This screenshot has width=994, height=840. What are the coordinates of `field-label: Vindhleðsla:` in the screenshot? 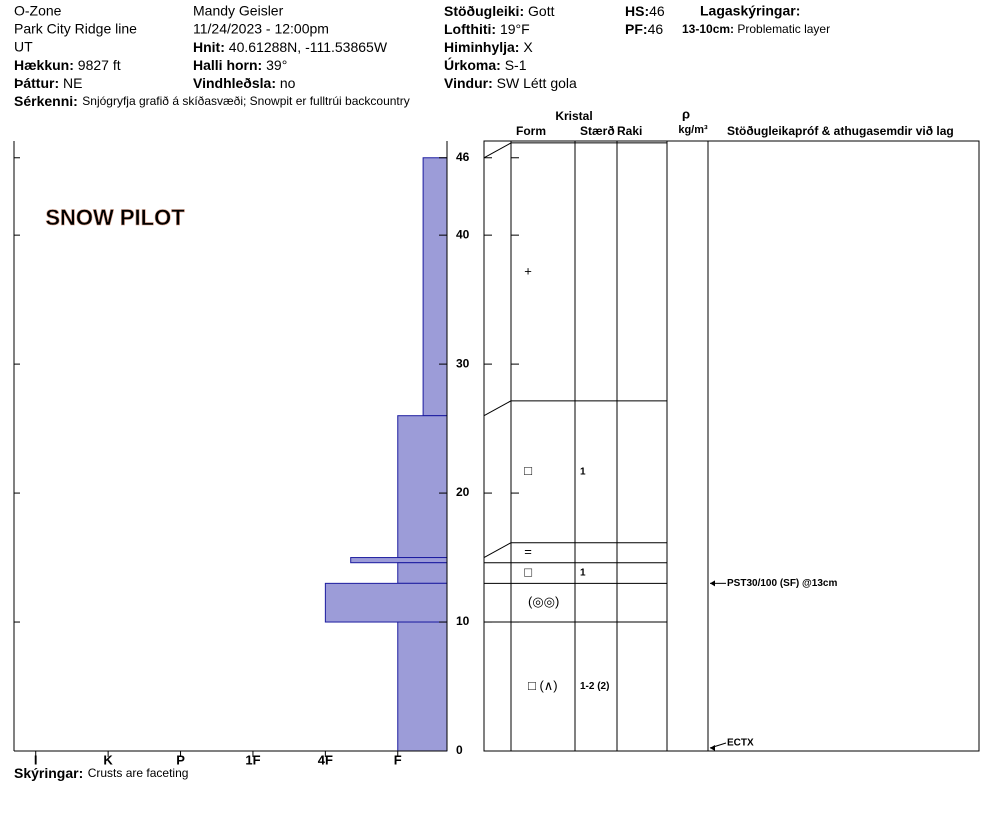 It's located at (234, 83).